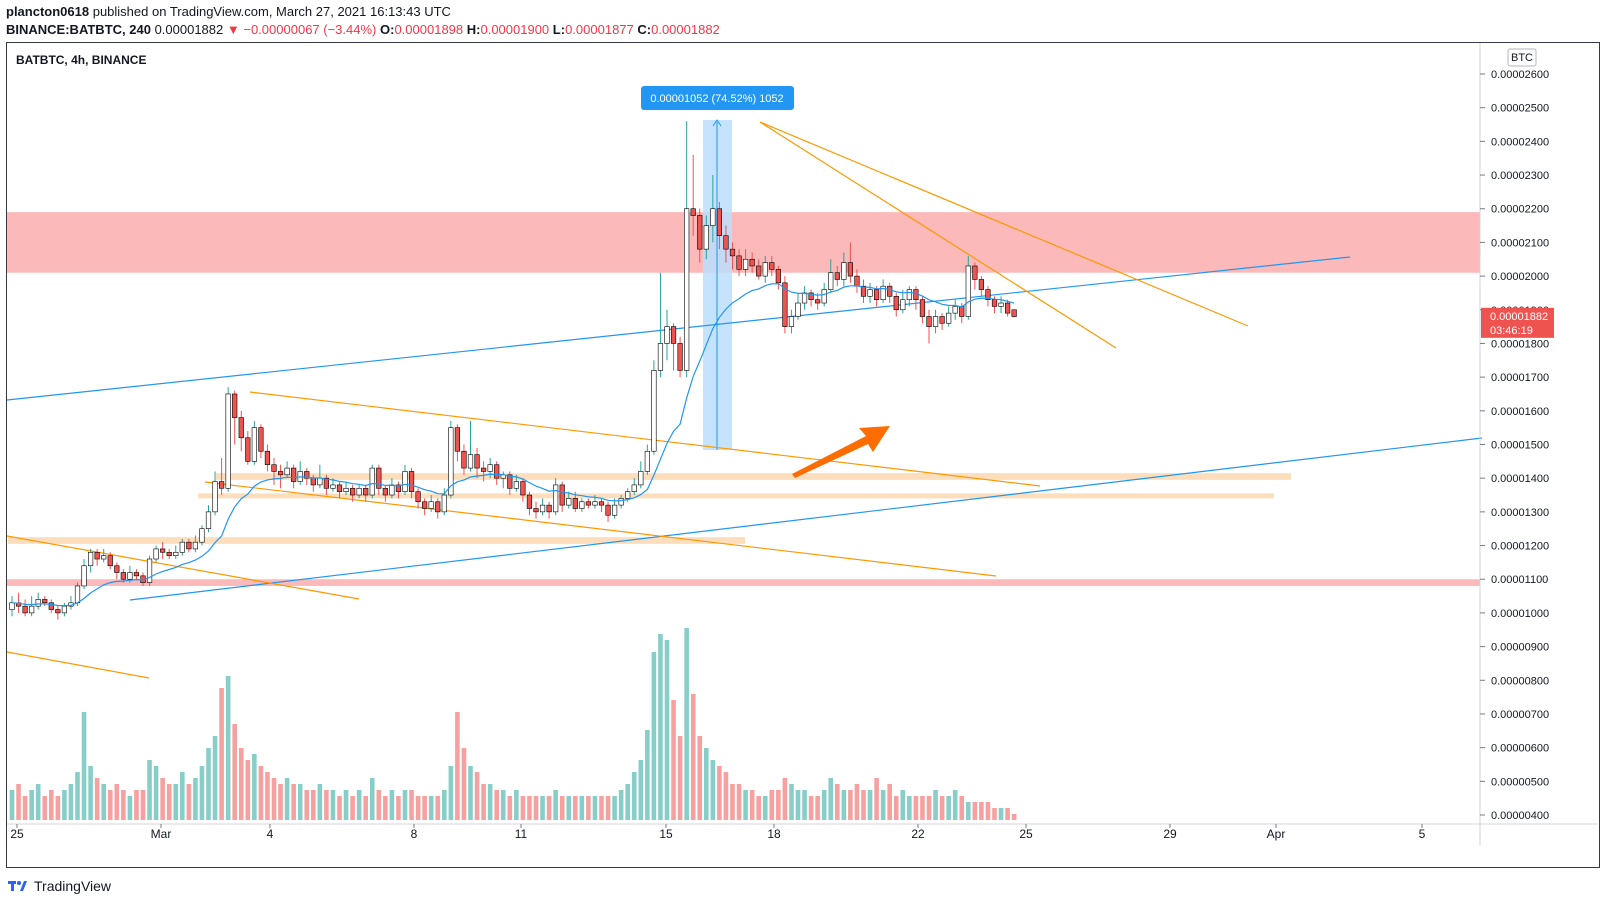 This screenshot has height=904, width=1604. I want to click on y-tick-label: 0.00001600, so click(1520, 412).